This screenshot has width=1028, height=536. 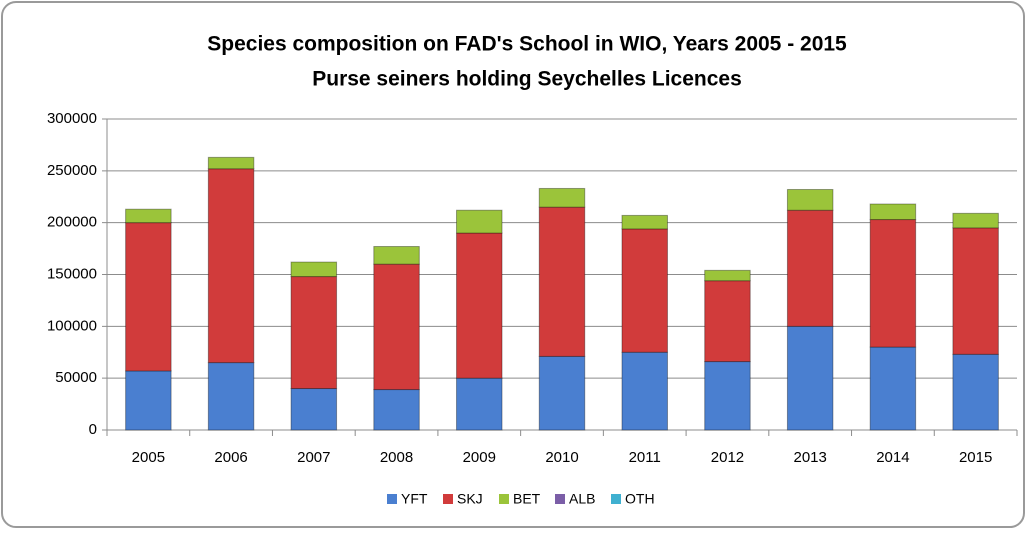 I want to click on x-tick-label: 2013, so click(x=809, y=457).